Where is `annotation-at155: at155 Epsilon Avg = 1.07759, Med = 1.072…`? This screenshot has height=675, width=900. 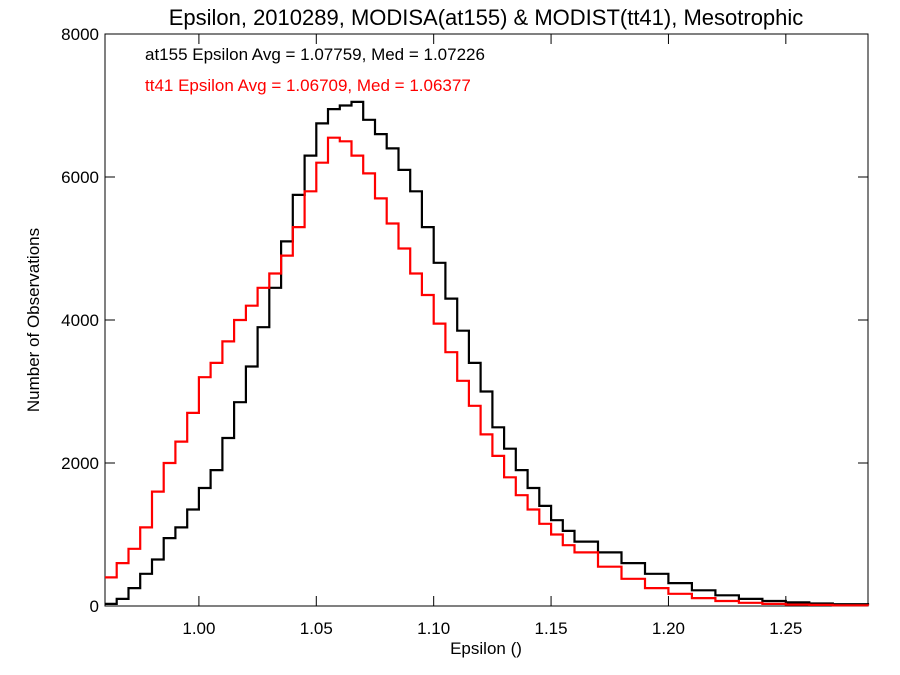
annotation-at155: at155 Epsilon Avg = 1.07759, Med = 1.072… is located at coordinates (315, 54).